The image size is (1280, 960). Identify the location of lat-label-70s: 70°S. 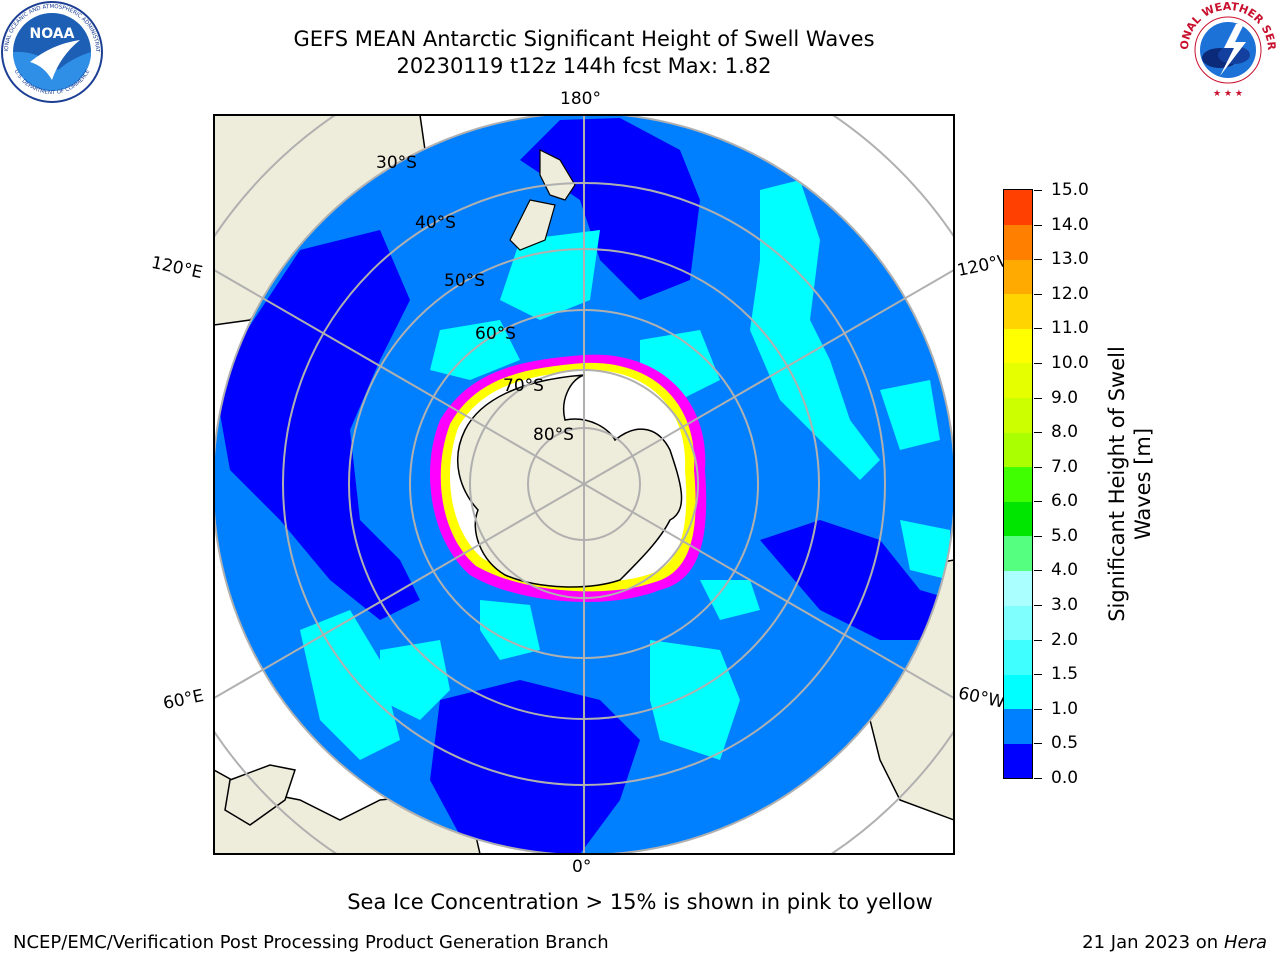
(523, 386).